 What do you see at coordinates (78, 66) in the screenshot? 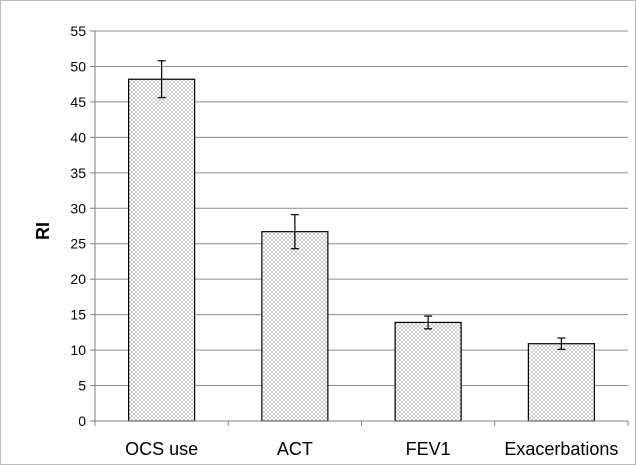
I see `y-tick-label: 50` at bounding box center [78, 66].